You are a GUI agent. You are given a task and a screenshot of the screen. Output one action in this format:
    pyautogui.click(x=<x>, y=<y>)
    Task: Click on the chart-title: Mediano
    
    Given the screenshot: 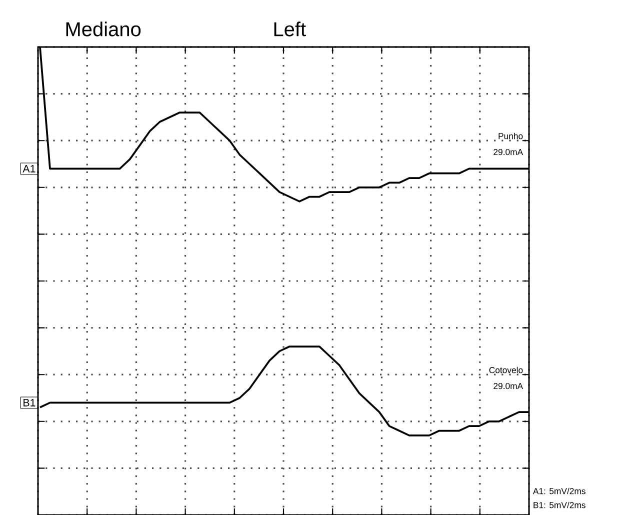 What is the action you would take?
    pyautogui.click(x=103, y=29)
    